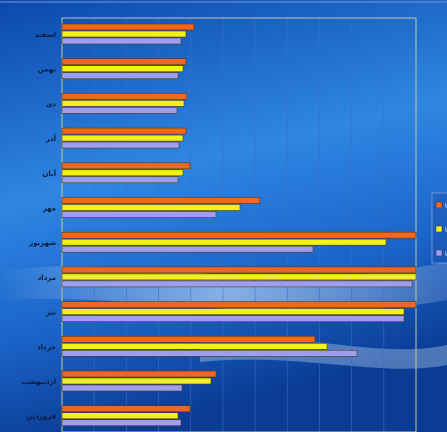 The height and width of the screenshot is (432, 447). What do you see at coordinates (41, 417) in the screenshot?
I see `category-label: فروردین` at bounding box center [41, 417].